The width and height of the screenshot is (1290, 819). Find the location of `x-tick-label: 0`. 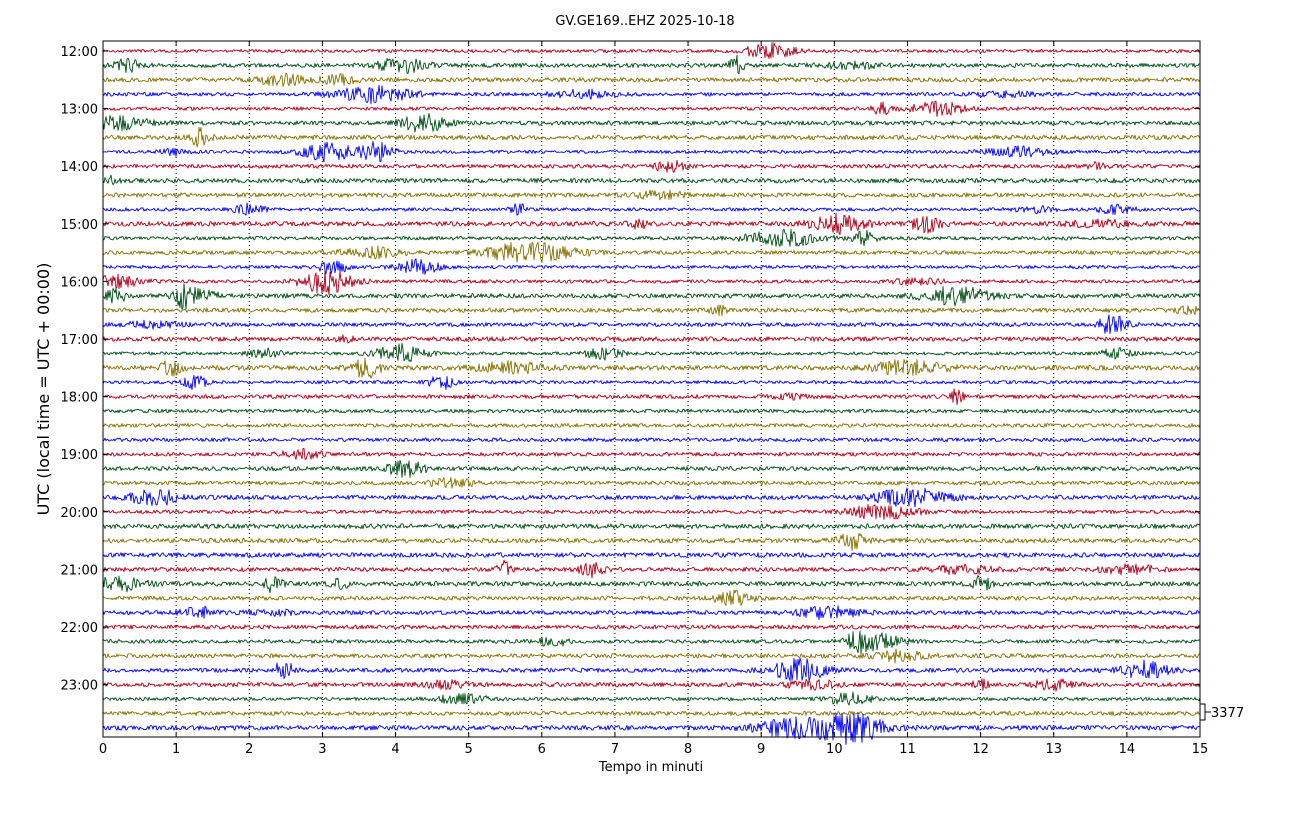

x-tick-label: 0 is located at coordinates (103, 749).